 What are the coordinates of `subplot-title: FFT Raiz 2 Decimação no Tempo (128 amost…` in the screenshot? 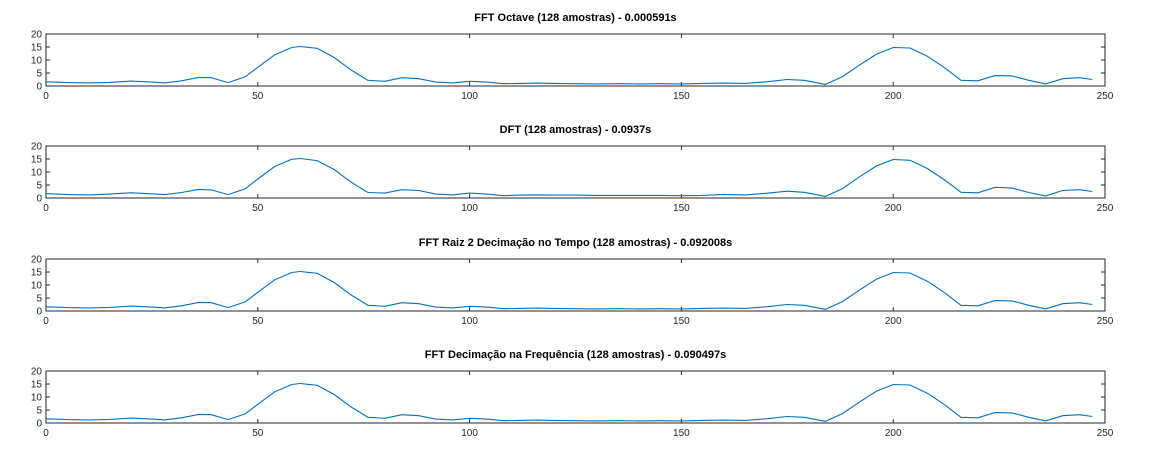 It's located at (575, 243).